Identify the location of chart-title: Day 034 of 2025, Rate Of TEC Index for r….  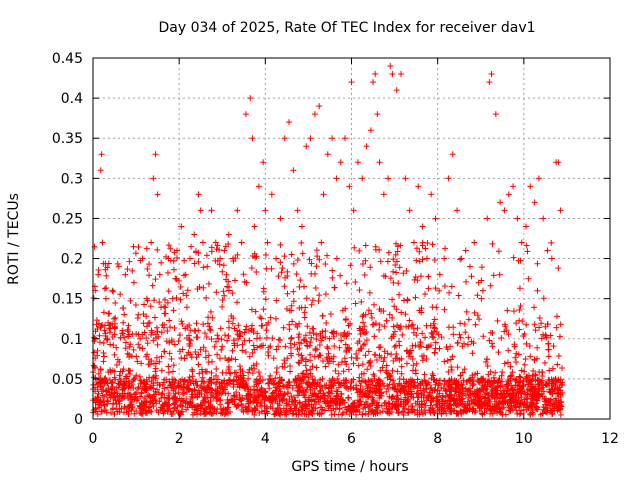
(346, 28).